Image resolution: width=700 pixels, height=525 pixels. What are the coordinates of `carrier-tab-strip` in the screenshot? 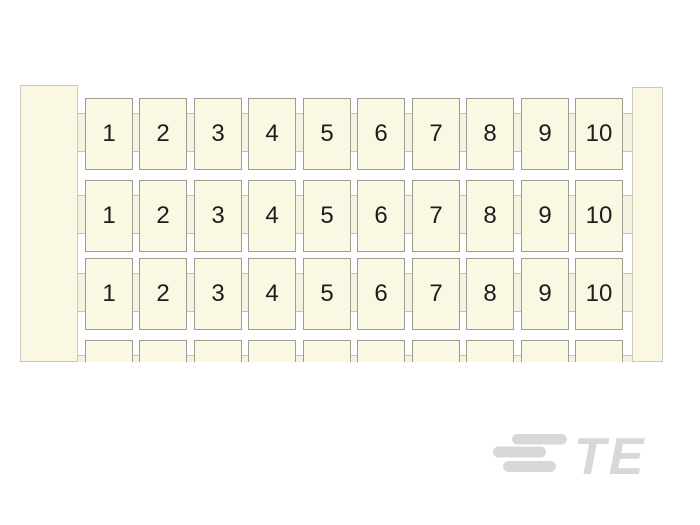 It's located at (354, 358).